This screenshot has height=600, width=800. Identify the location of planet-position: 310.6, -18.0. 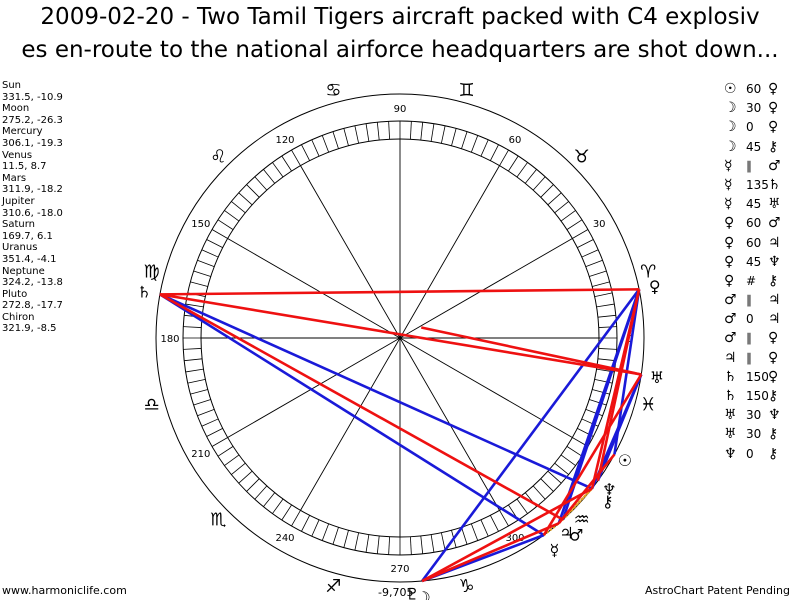
(32, 213).